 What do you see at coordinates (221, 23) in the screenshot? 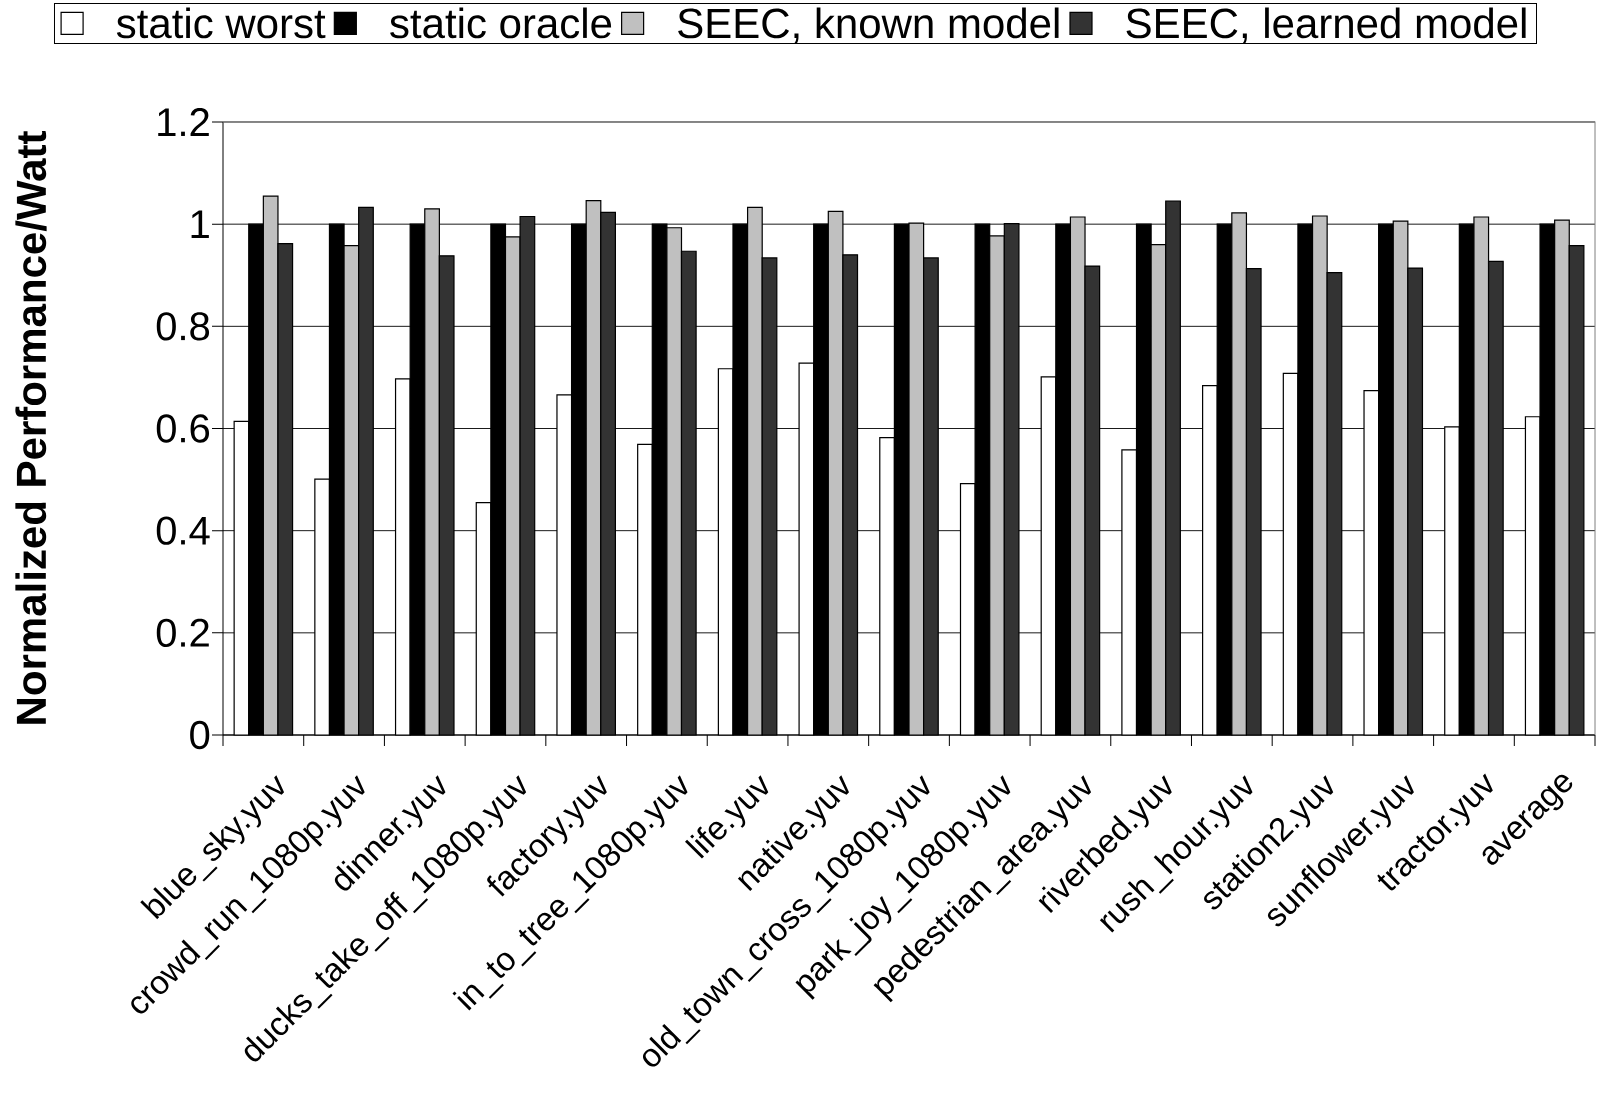
I see `legend-label: static worst` at bounding box center [221, 23].